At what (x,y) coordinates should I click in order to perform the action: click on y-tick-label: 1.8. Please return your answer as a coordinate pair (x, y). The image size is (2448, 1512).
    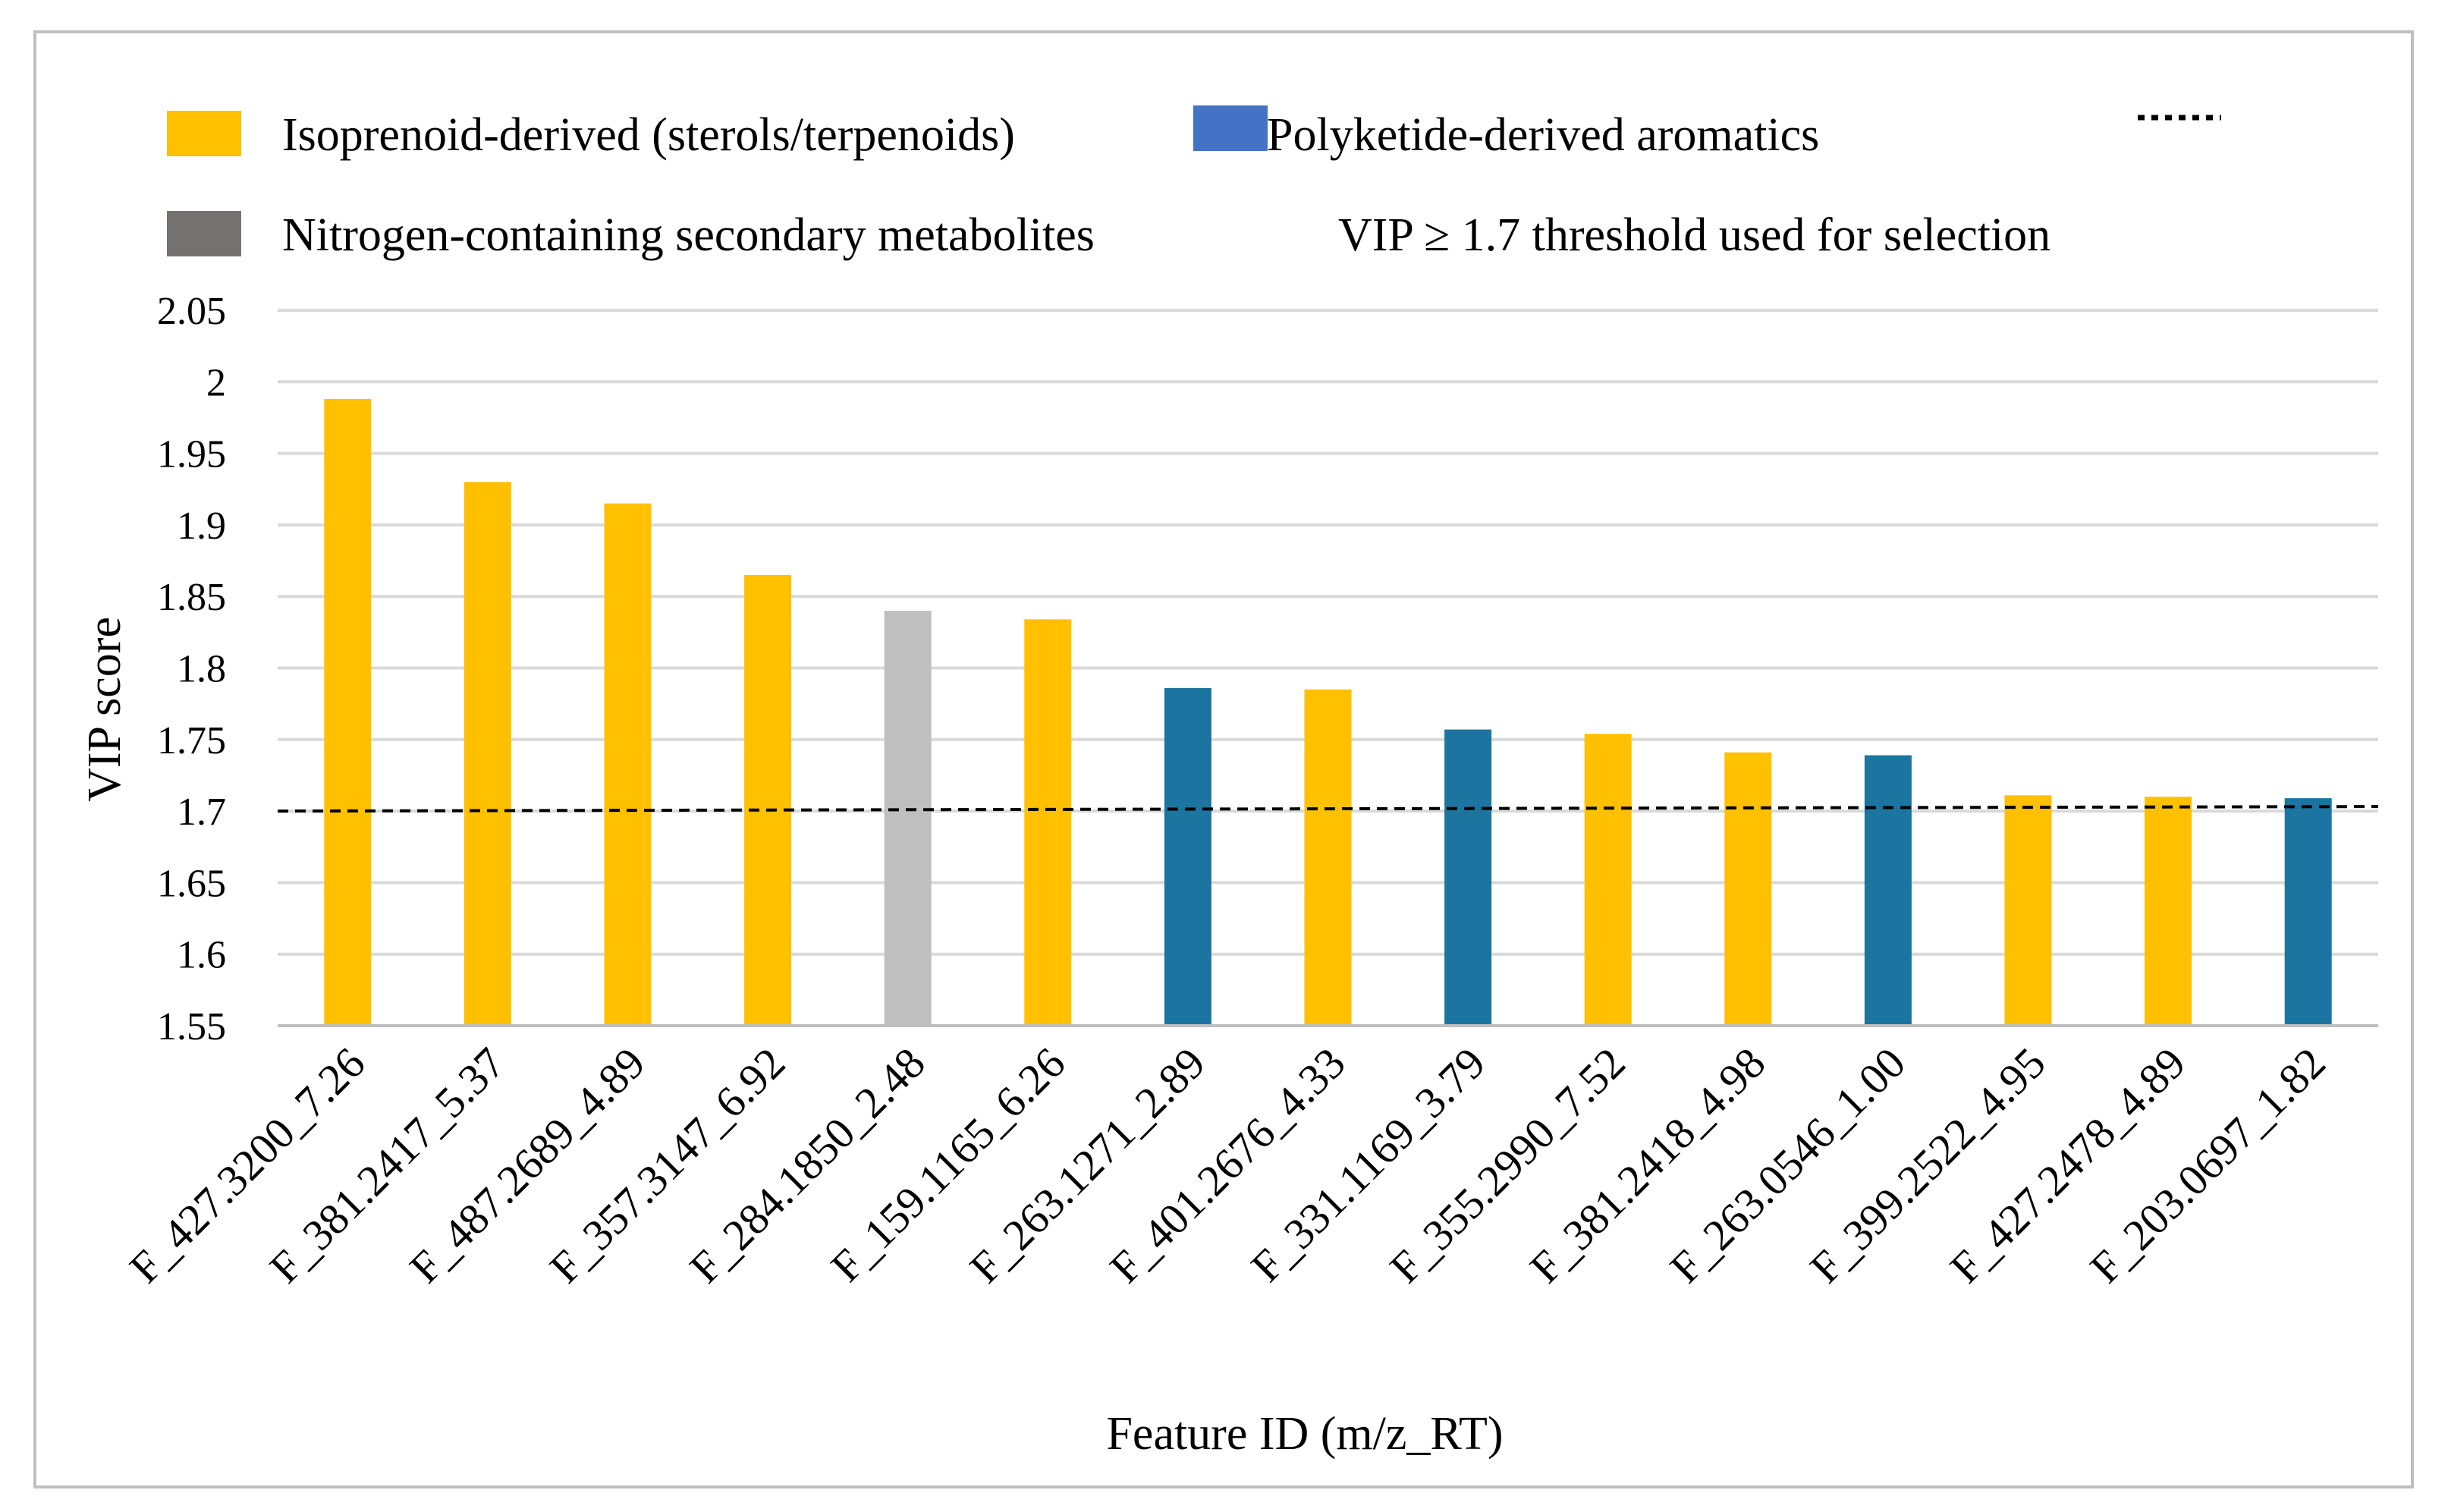
    Looking at the image, I should click on (202, 669).